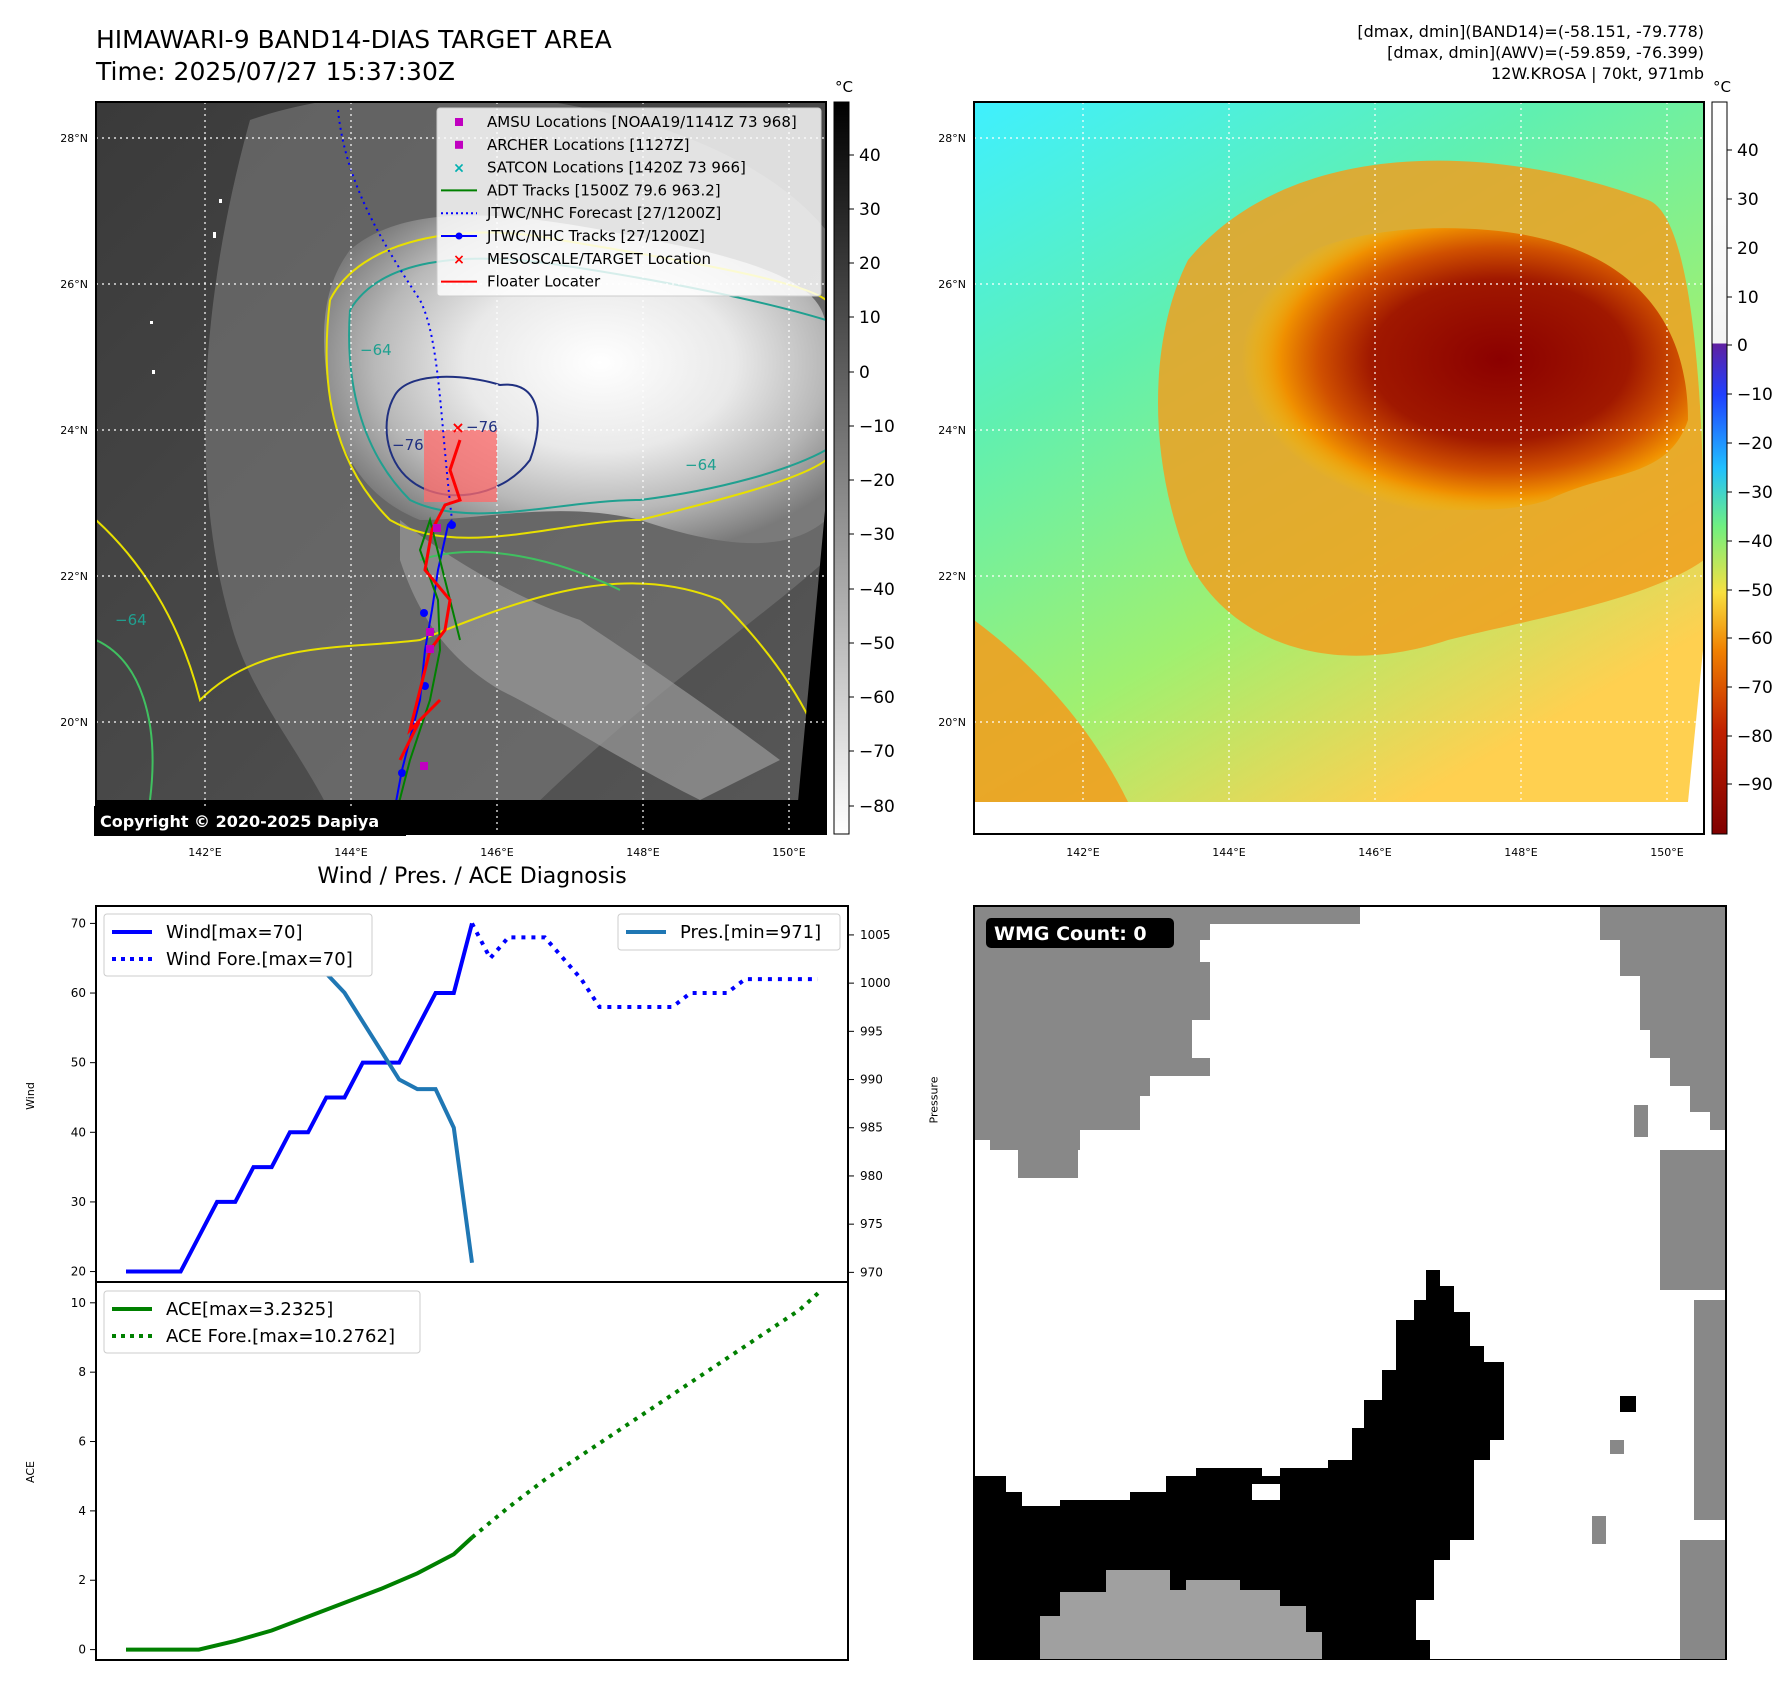 Image resolution: width=1788 pixels, height=1690 pixels. What do you see at coordinates (590, 660) in the screenshot?
I see `ir-spiral-band` at bounding box center [590, 660].